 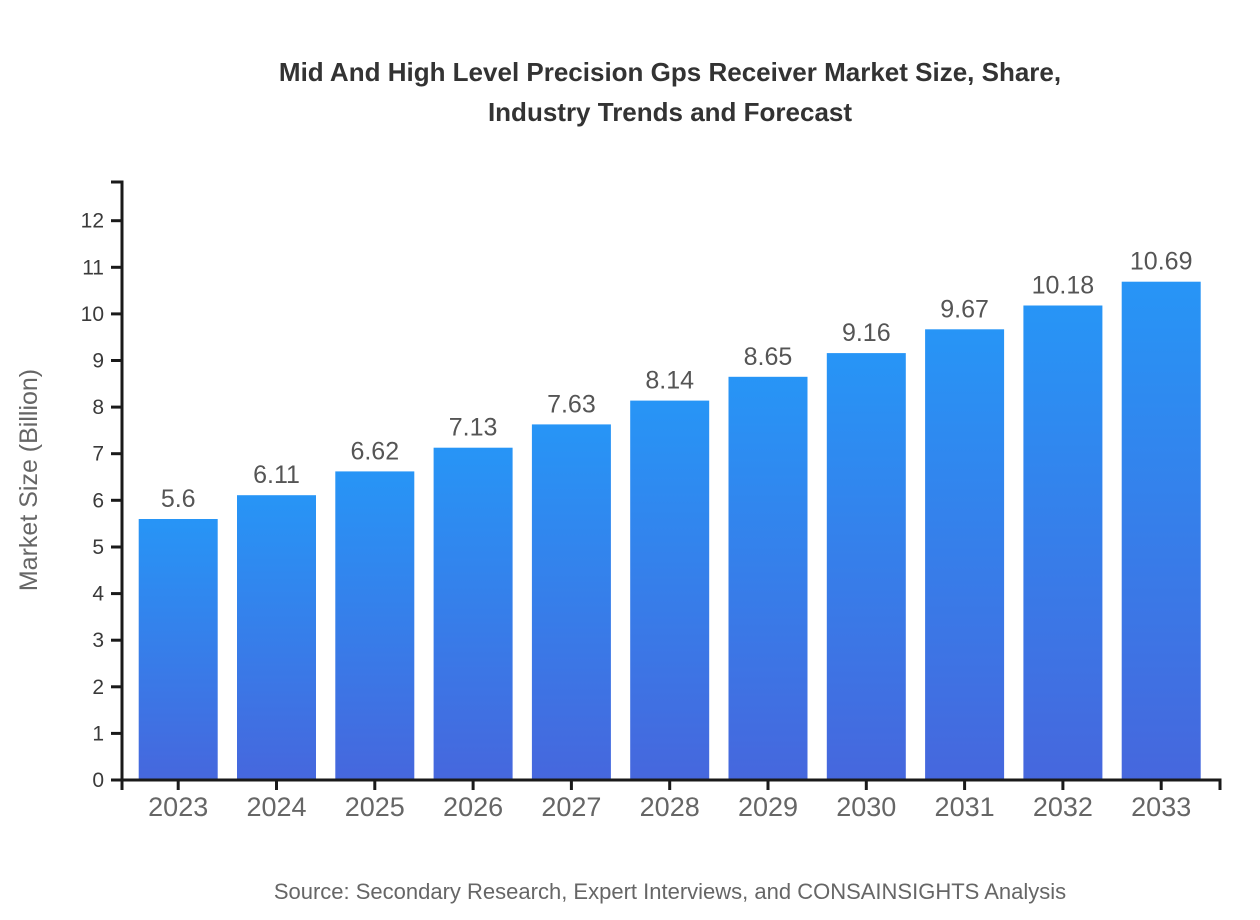 What do you see at coordinates (965, 554) in the screenshot?
I see `bar-2031` at bounding box center [965, 554].